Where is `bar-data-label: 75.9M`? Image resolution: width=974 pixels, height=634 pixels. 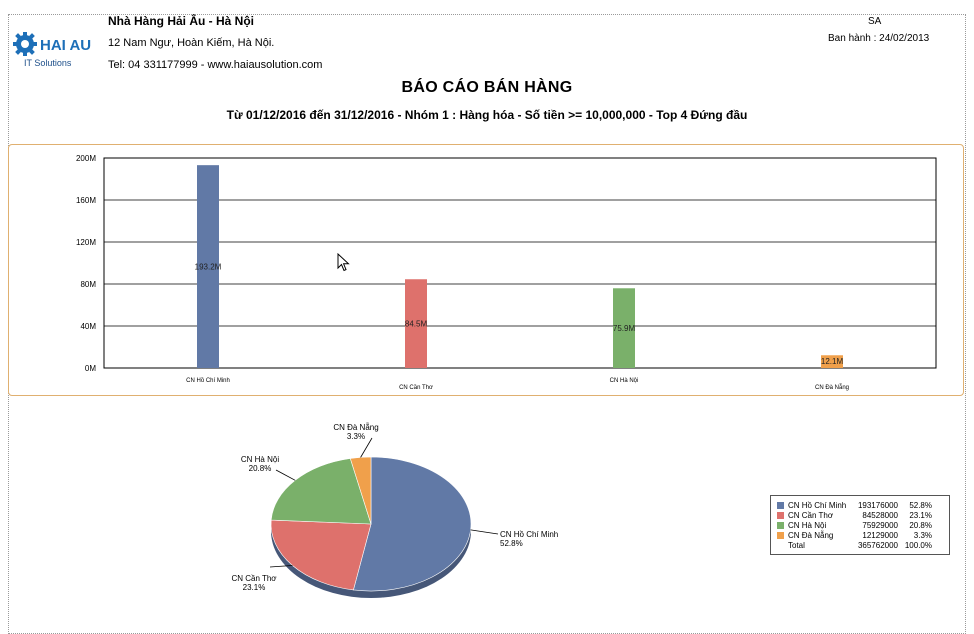 bar-data-label: 75.9M is located at coordinates (624, 328).